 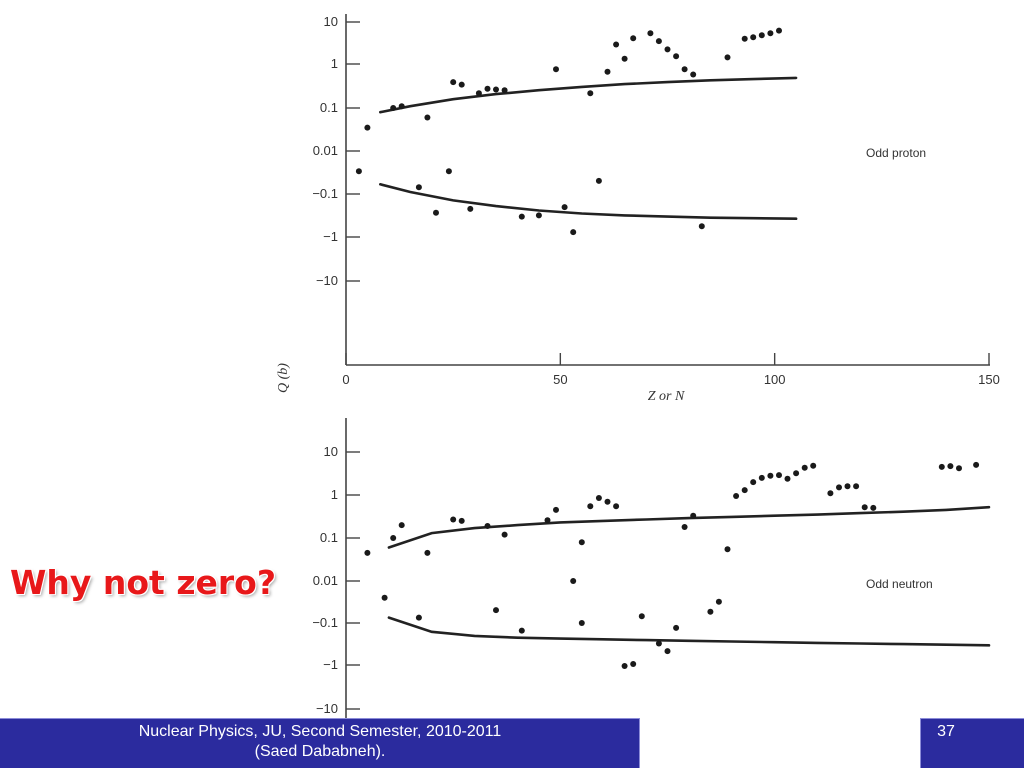 What do you see at coordinates (666, 396) in the screenshot?
I see `x-axis-label: Z or N` at bounding box center [666, 396].